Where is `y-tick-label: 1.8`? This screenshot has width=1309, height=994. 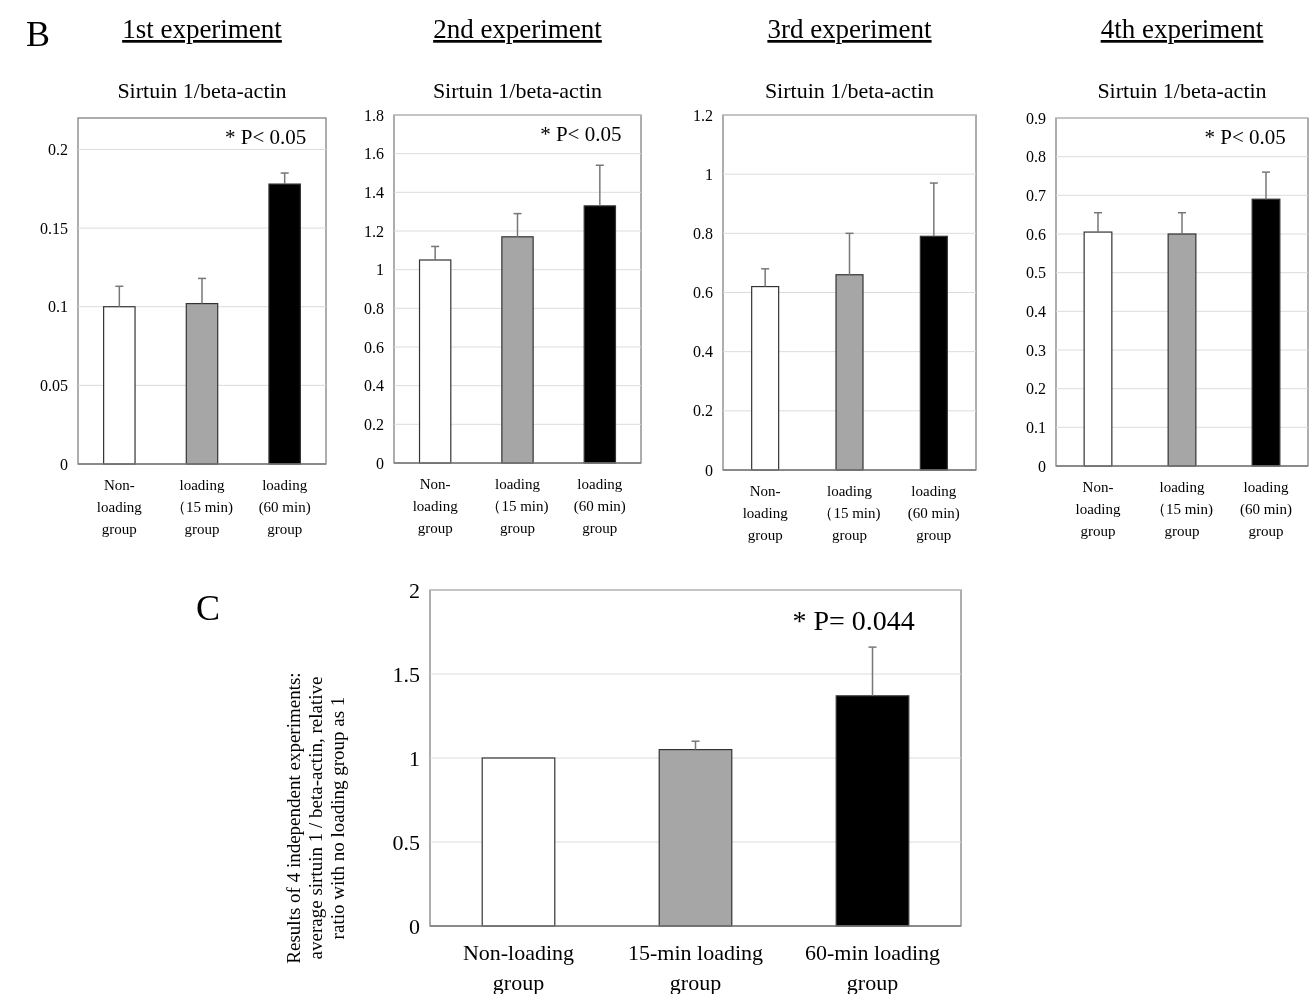
y-tick-label: 1.8 is located at coordinates (374, 115).